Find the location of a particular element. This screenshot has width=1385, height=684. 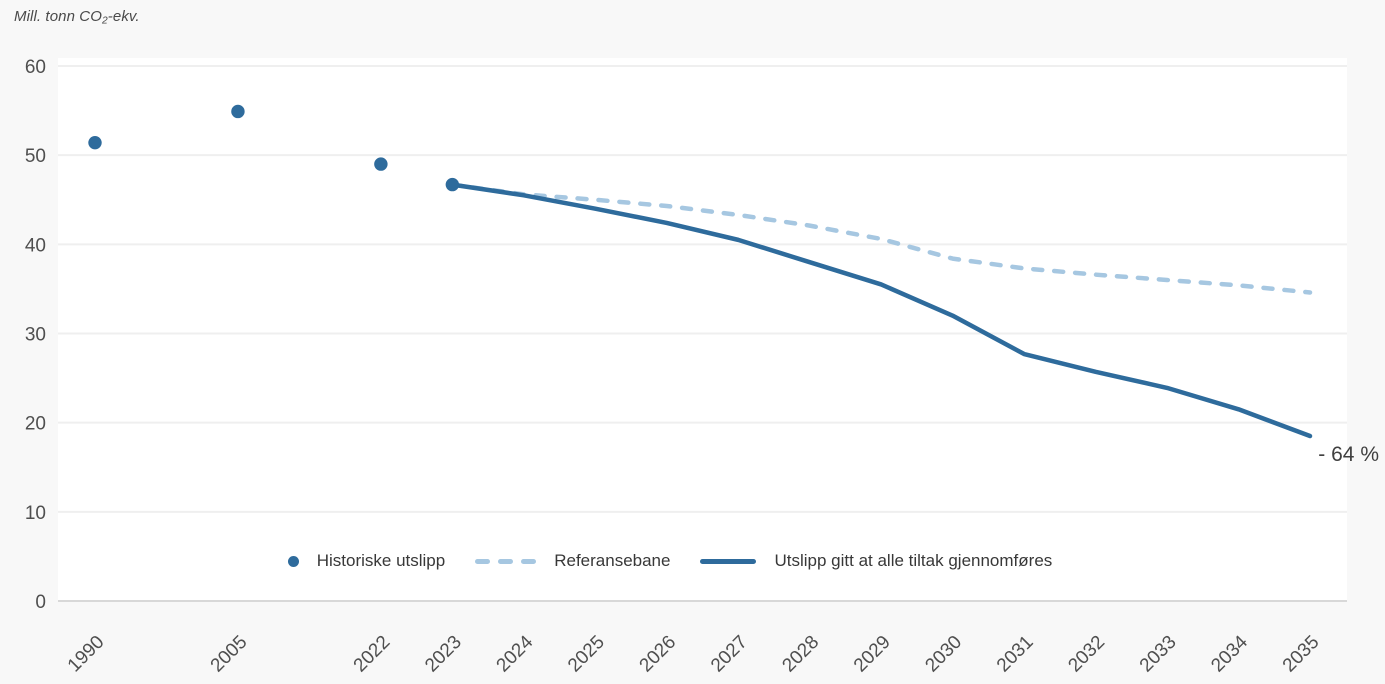

reduction-annotation: - 64 % is located at coordinates (1348, 454).